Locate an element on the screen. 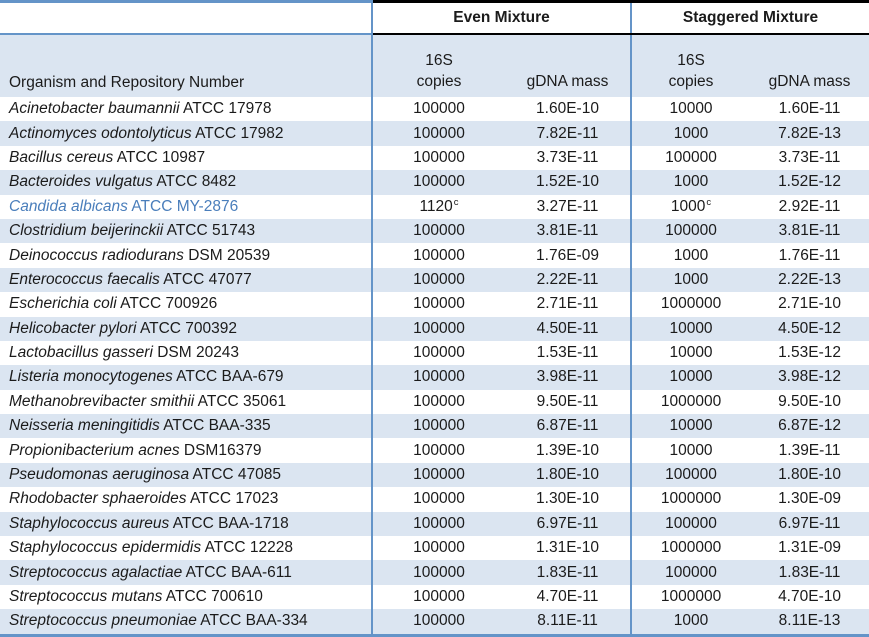 Image resolution: width=869 pixels, height=637 pixels. organism-name: Enterococcus faecalis is located at coordinates (84, 279).